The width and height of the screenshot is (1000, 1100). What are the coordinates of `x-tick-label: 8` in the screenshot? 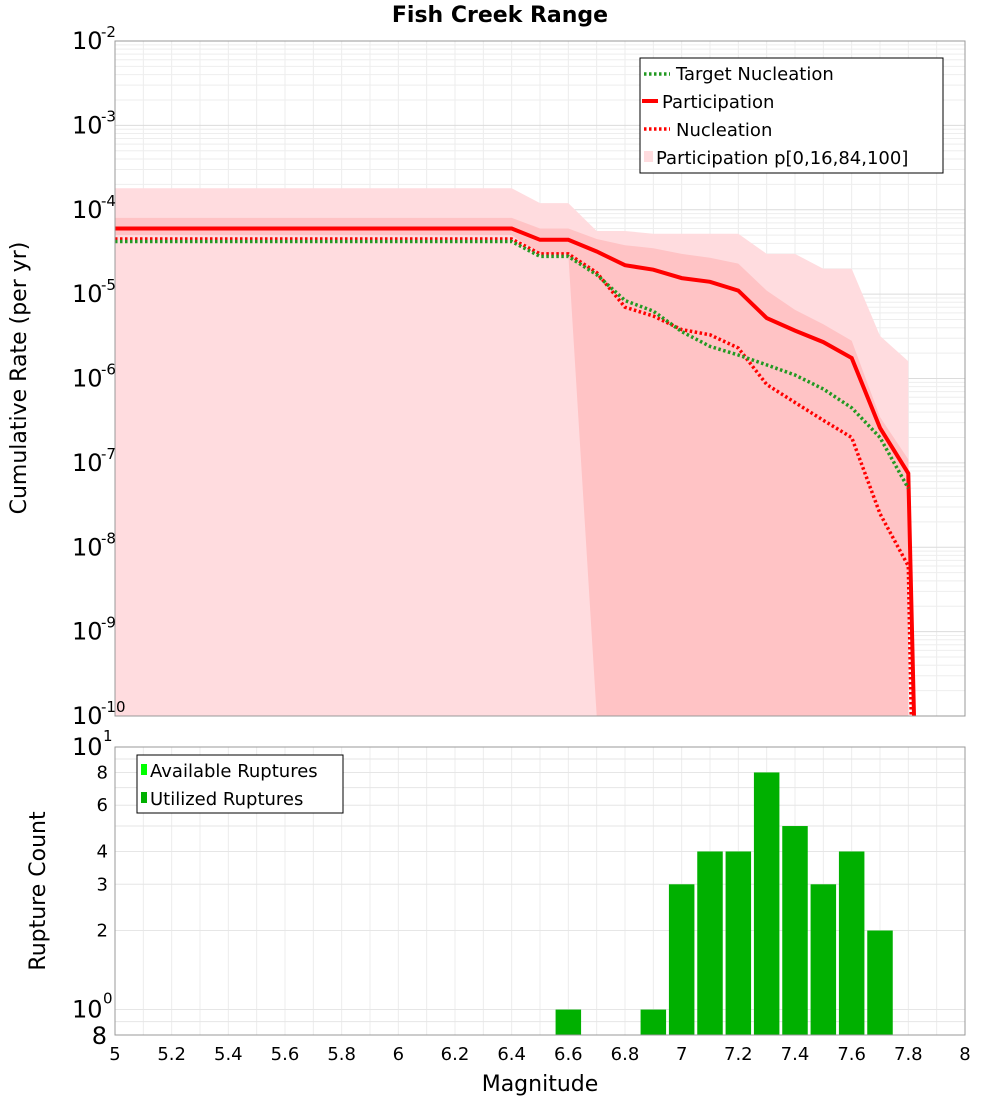 It's located at (964, 1054).